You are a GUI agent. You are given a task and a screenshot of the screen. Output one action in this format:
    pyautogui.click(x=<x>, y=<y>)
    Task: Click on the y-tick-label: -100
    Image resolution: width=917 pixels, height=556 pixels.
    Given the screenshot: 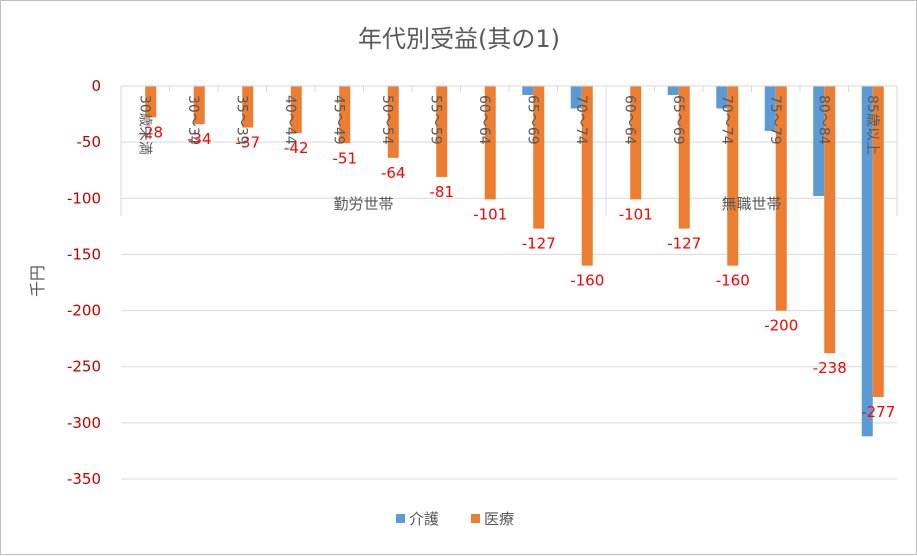 What is the action you would take?
    pyautogui.click(x=84, y=198)
    